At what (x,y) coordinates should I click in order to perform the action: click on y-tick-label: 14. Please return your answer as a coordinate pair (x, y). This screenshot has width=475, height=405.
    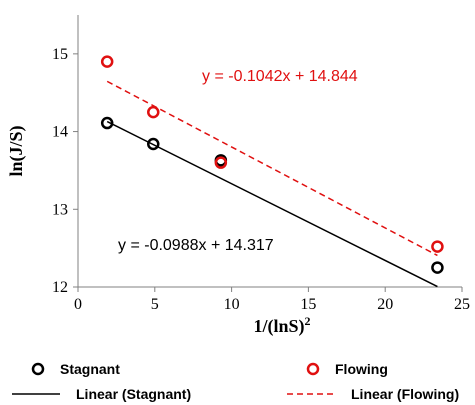
    Looking at the image, I should click on (60, 132).